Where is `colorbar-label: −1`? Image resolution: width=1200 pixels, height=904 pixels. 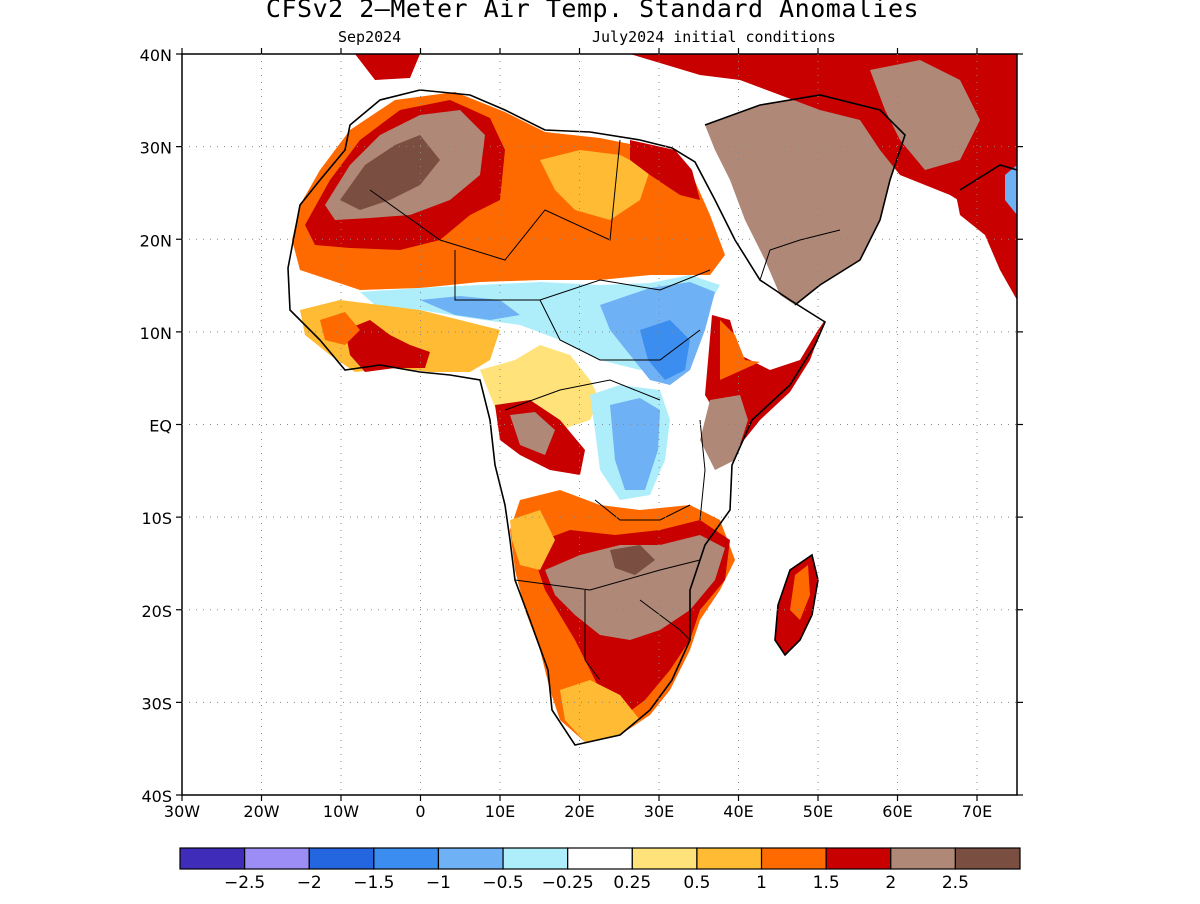 colorbar-label: −1 is located at coordinates (438, 883).